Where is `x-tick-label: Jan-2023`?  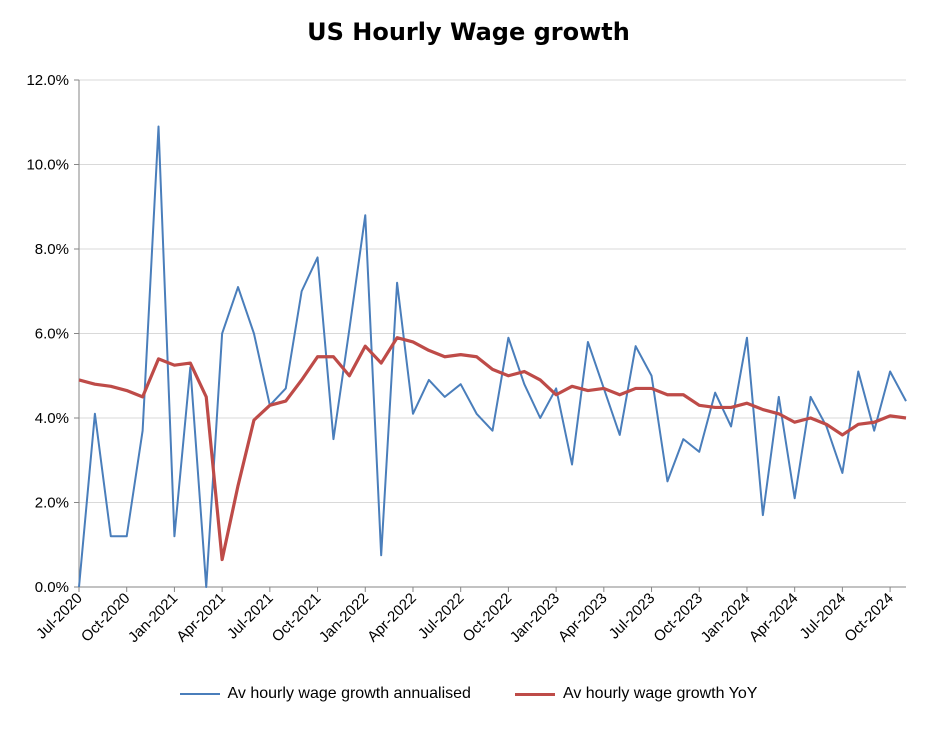 x-tick-label: Jan-2023 is located at coordinates (535, 618).